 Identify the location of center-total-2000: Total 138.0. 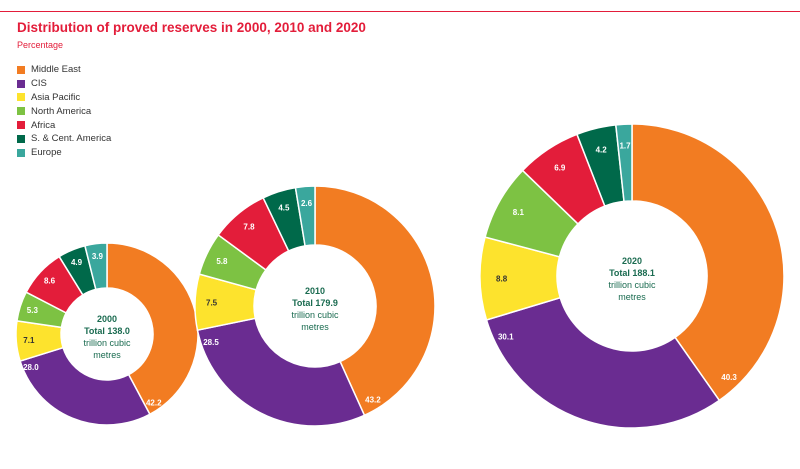
(107, 331).